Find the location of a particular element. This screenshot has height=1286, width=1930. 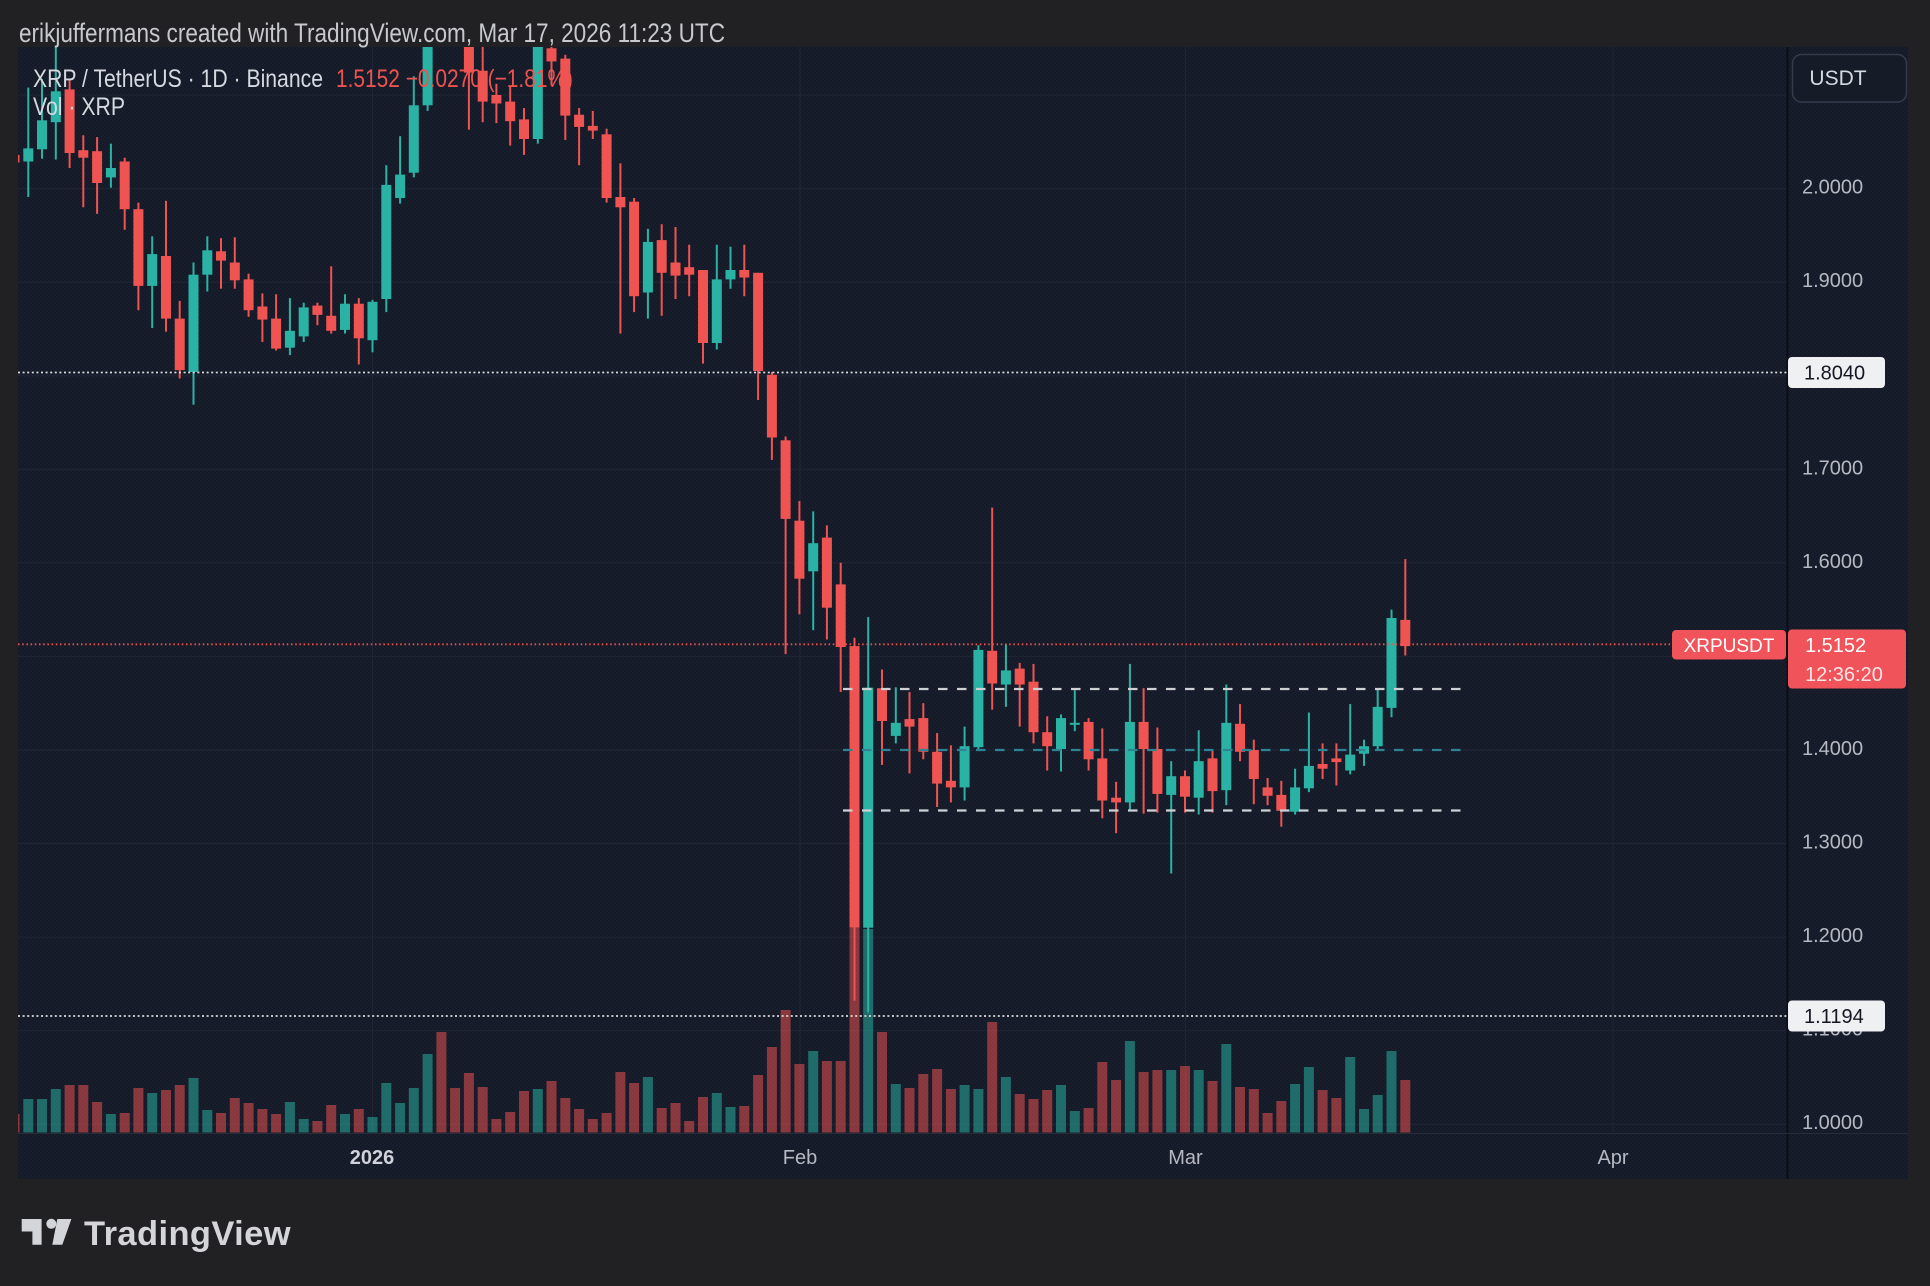

svg-text: 1.9000 is located at coordinates (1832, 281).